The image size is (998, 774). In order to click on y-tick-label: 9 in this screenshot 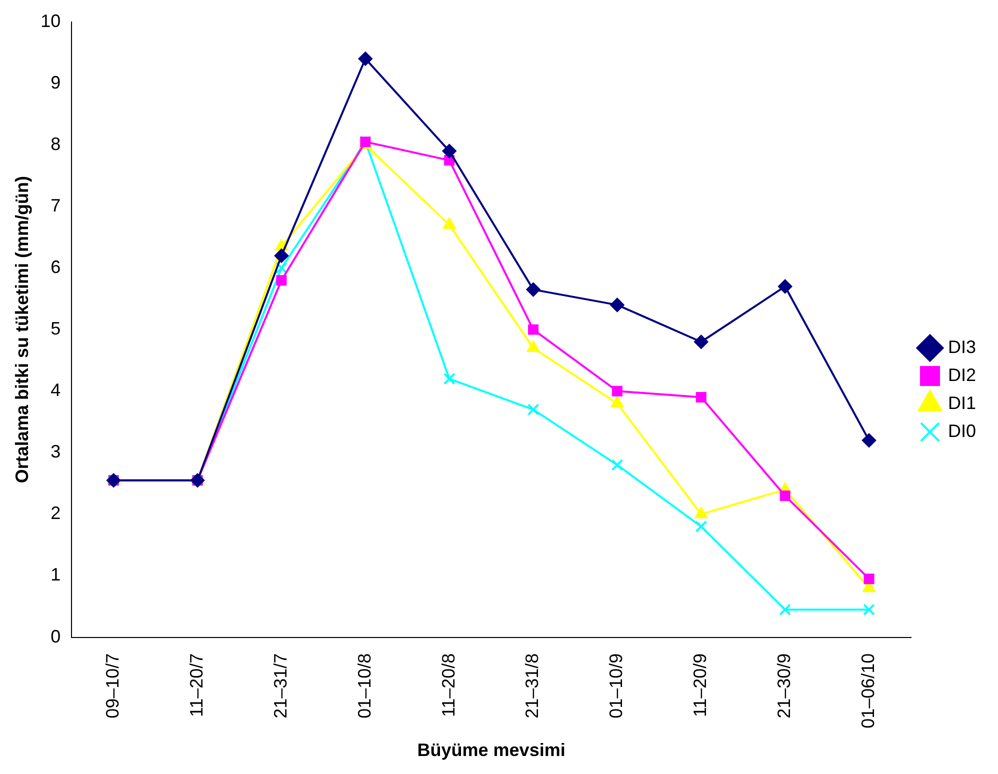, I will do `click(55, 82)`.